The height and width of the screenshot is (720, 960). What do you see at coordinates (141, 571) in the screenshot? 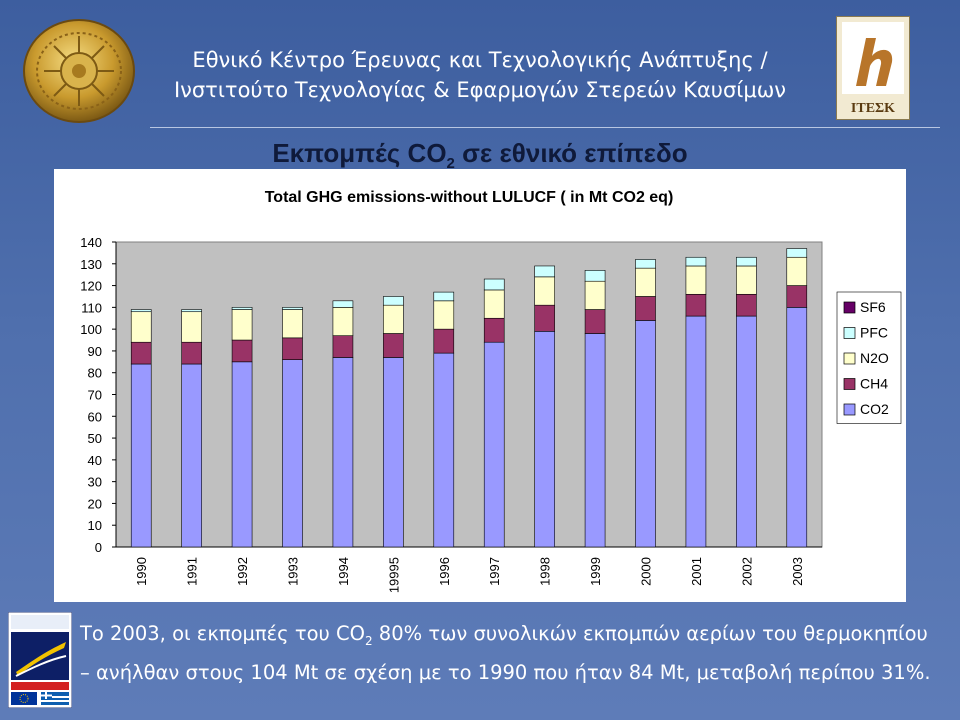
I see `x-tick-label: 1990` at bounding box center [141, 571].